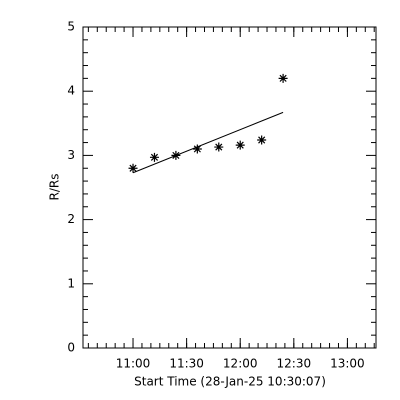  Describe the element at coordinates (71, 283) in the screenshot. I see `y-tick-label: 1` at that location.